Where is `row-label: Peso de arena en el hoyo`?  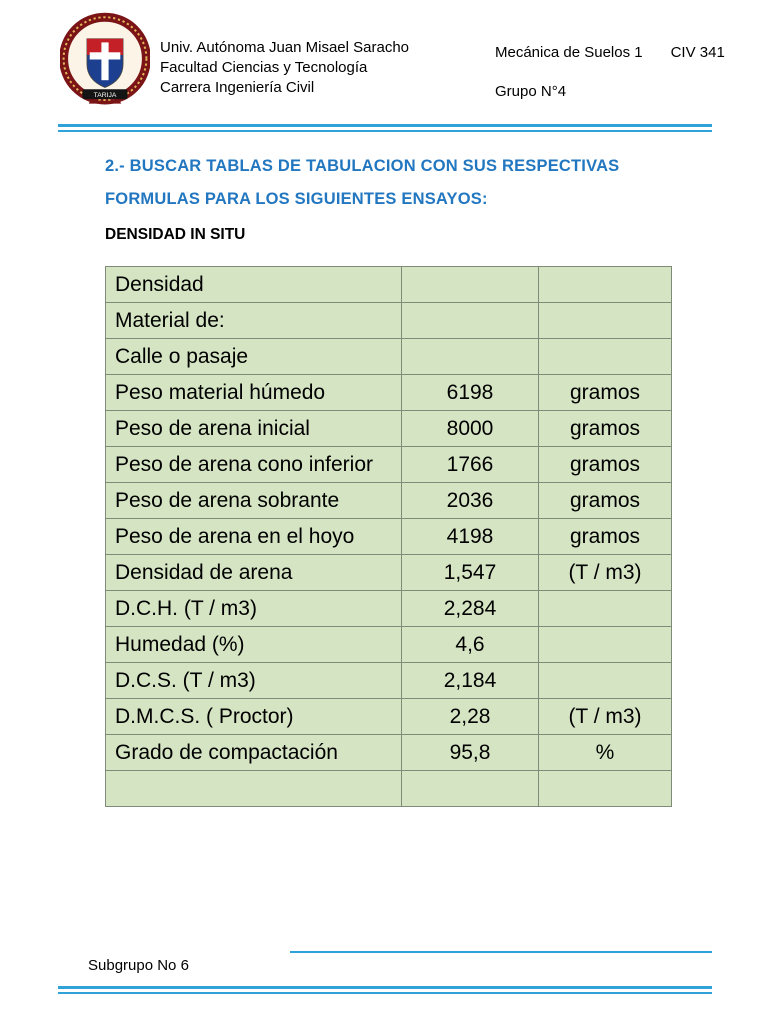 row-label: Peso de arena en el hoyo is located at coordinates (253, 536).